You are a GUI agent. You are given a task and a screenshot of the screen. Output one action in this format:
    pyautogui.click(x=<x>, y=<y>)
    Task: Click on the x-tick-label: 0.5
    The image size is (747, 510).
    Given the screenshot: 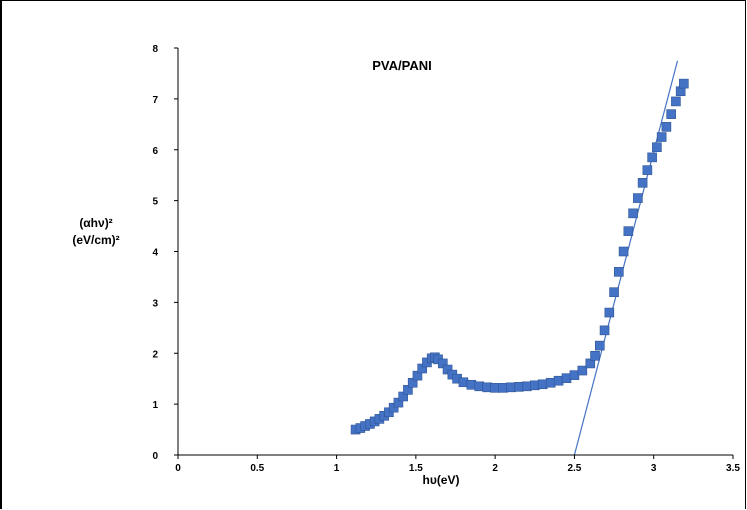 What is the action you would take?
    pyautogui.click(x=257, y=468)
    